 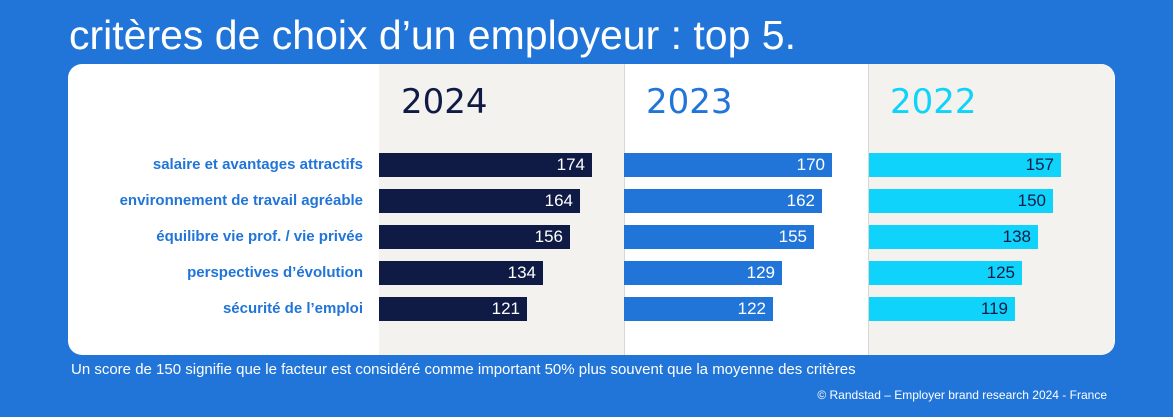 I want to click on bar-2022: 150, so click(x=961, y=201).